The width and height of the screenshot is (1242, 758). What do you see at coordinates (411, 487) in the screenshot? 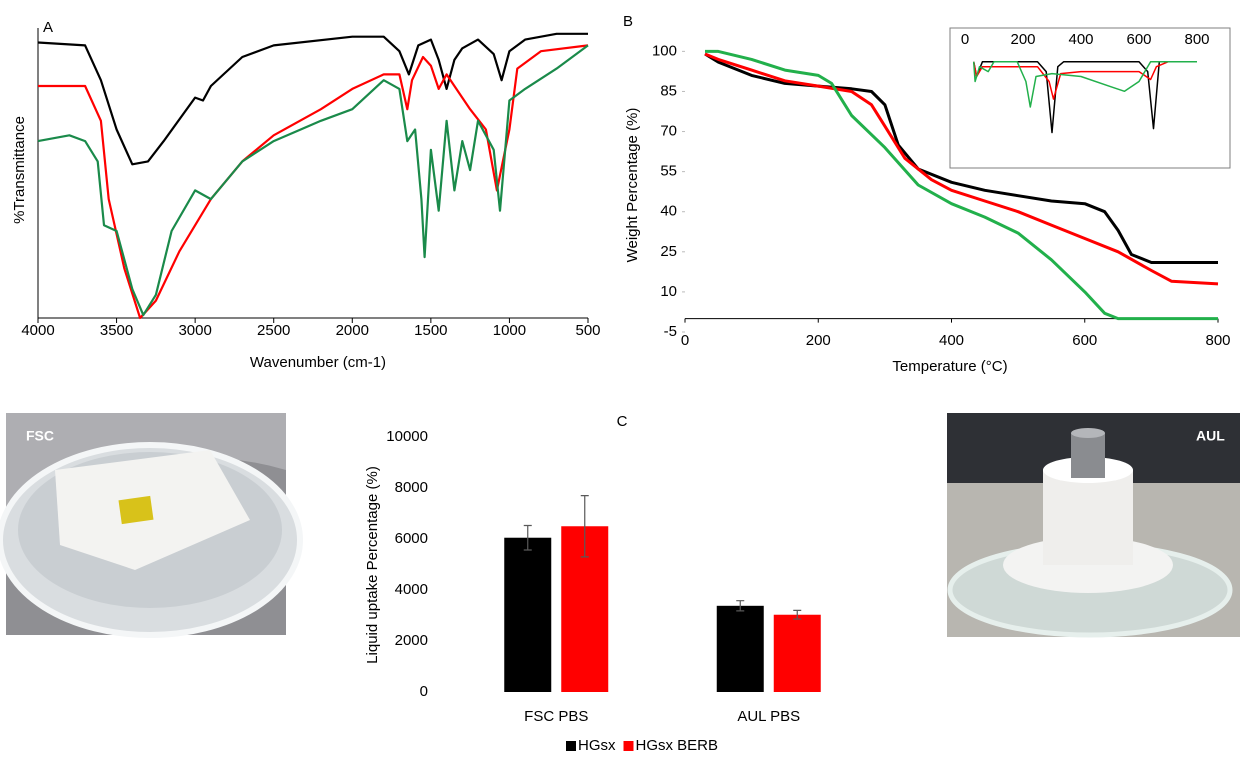
I see `y-tick-label: 8000` at bounding box center [411, 487].